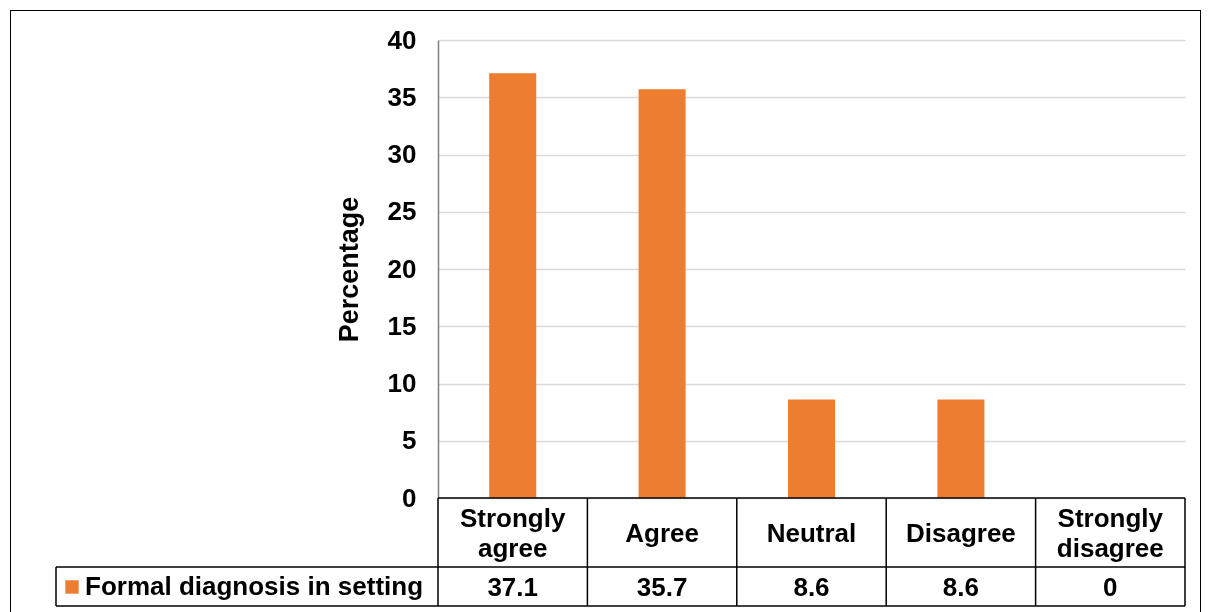  Describe the element at coordinates (1110, 532) in the screenshot. I see `x-tick-label: Strongly disagree` at that location.